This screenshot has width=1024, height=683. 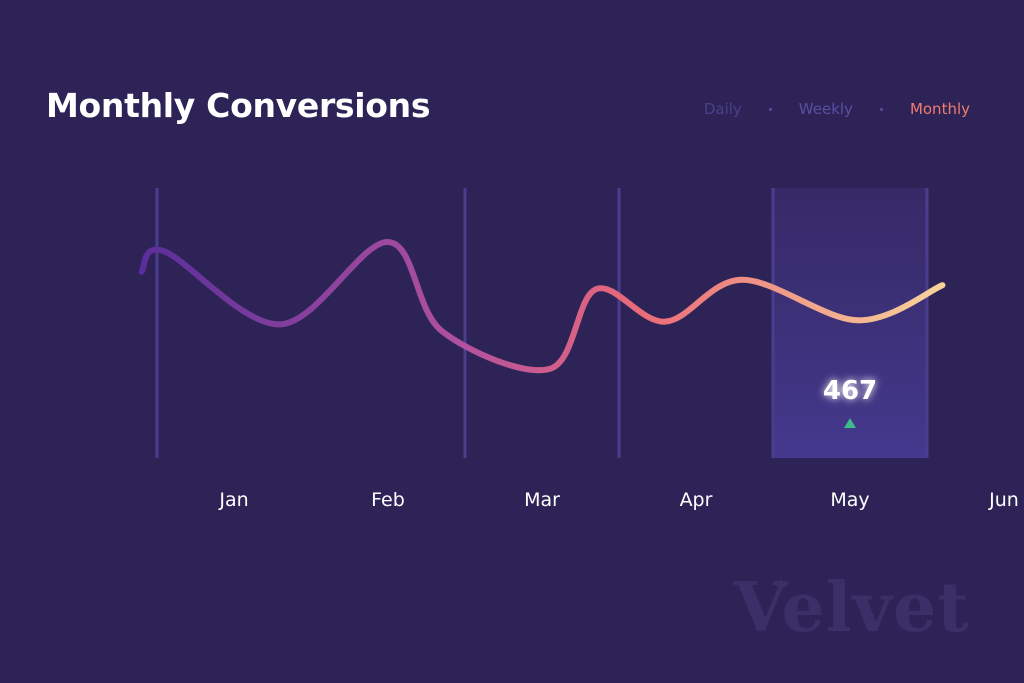 I want to click on tab-weekly: Weekly, so click(x=825, y=109).